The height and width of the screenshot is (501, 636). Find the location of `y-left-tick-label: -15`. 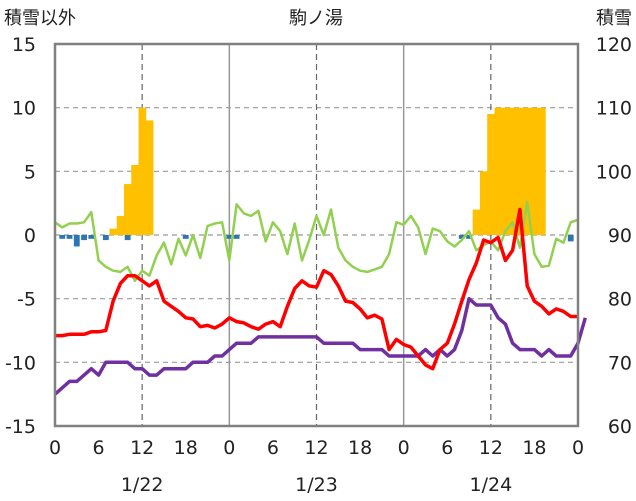

y-left-tick-label: -15 is located at coordinates (20, 427).